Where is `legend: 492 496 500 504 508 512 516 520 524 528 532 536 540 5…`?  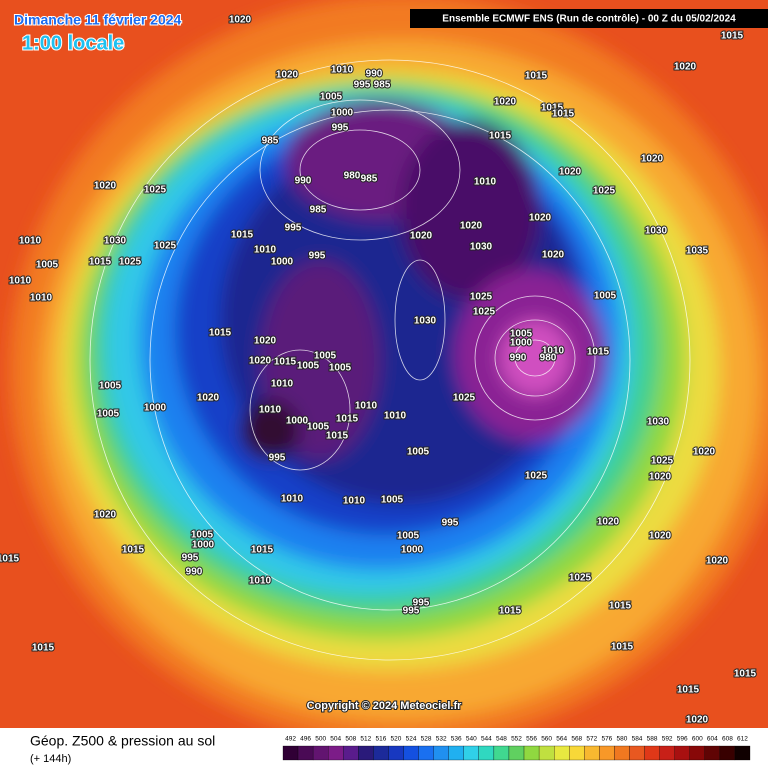
legend: 492 496 500 504 508 512 516 520 524 528 532 536 540 5… is located at coordinates (516, 748).